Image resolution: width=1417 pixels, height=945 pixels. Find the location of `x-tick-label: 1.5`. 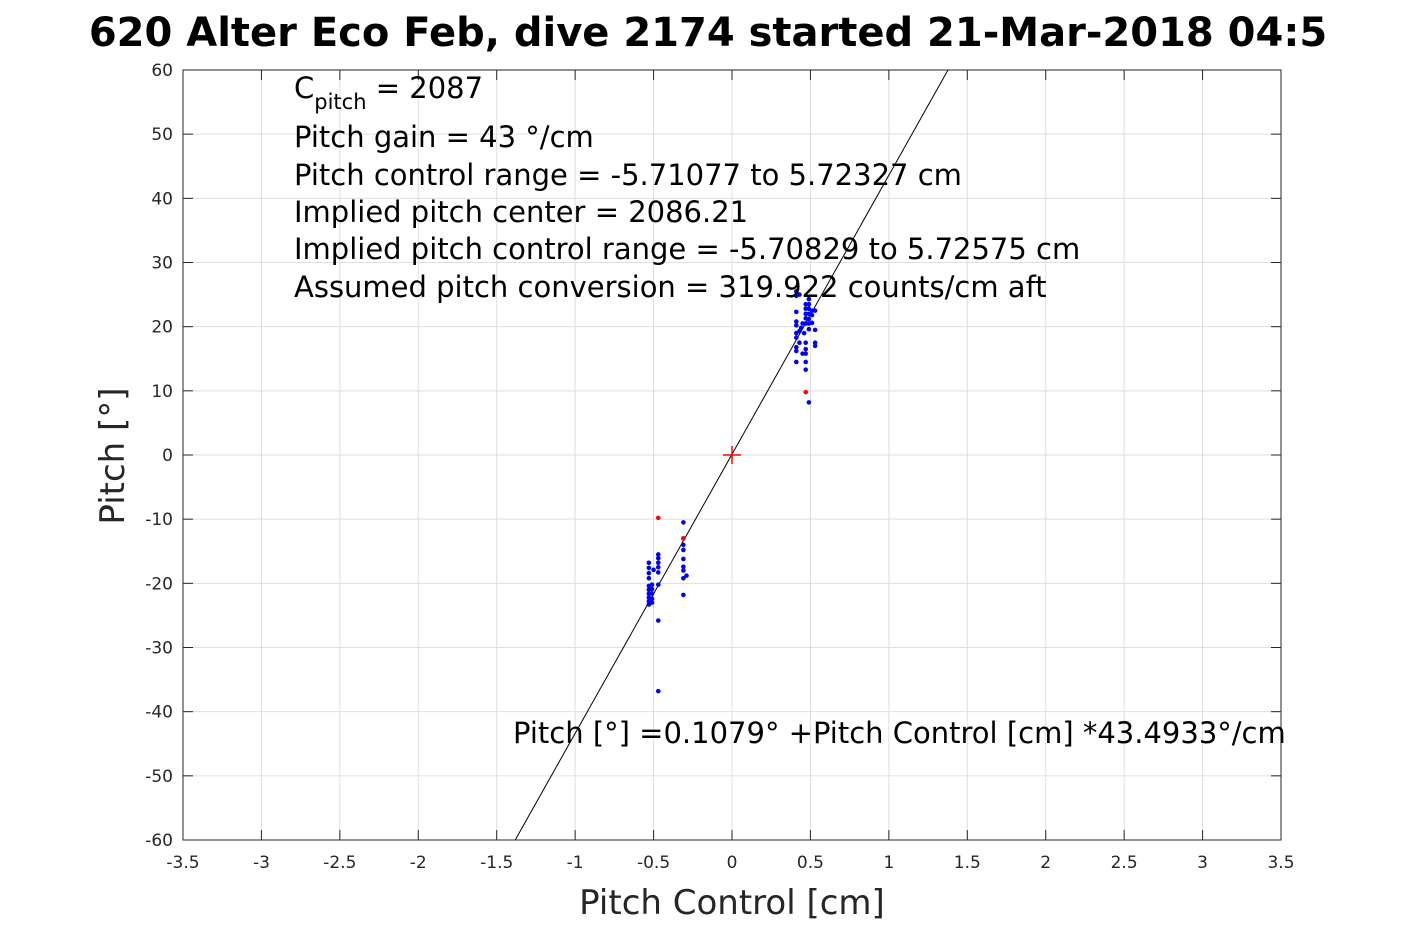

x-tick-label: 1.5 is located at coordinates (967, 863).